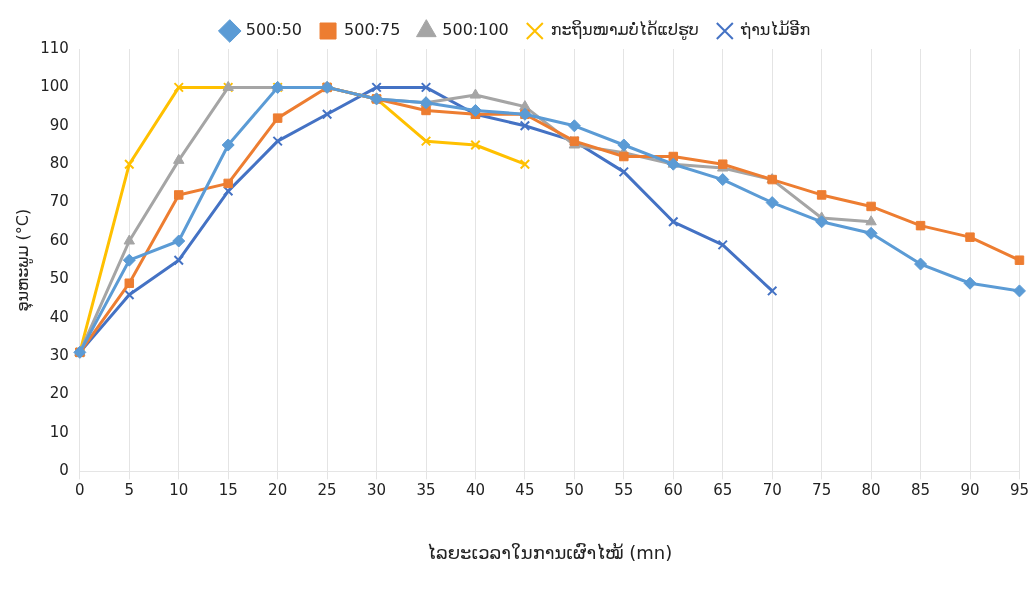 This screenshot has width=1032, height=589. I want to click on x-tick-label: 45, so click(525, 490).